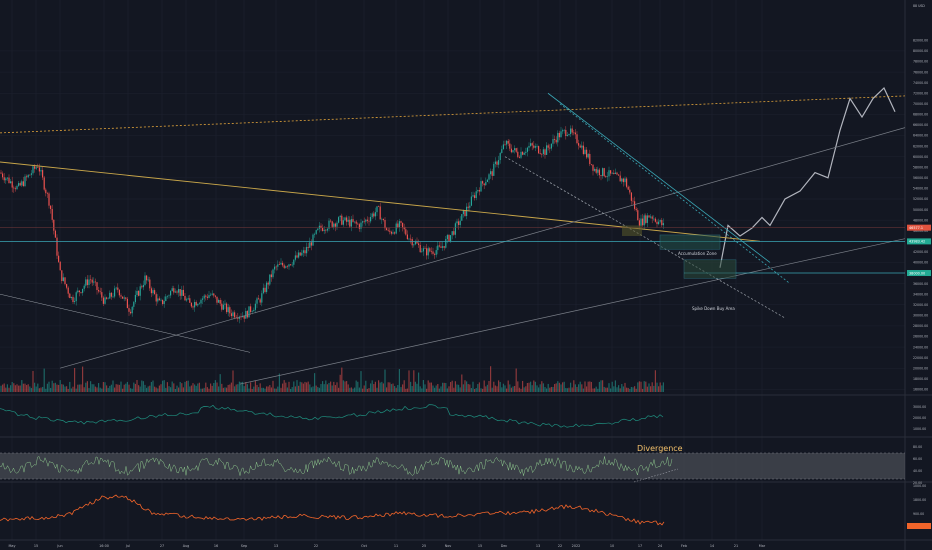 This screenshot has height=550, width=932. What do you see at coordinates (684, 546) in the screenshot?
I see `time-axis-label: Feb` at bounding box center [684, 546].